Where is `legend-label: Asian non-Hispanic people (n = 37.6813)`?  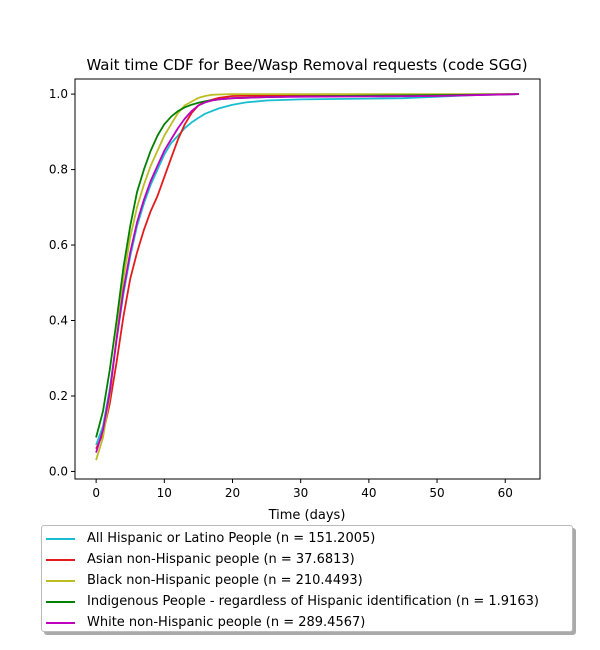
legend-label: Asian non-Hispanic people (n = 37.6813) is located at coordinates (221, 559).